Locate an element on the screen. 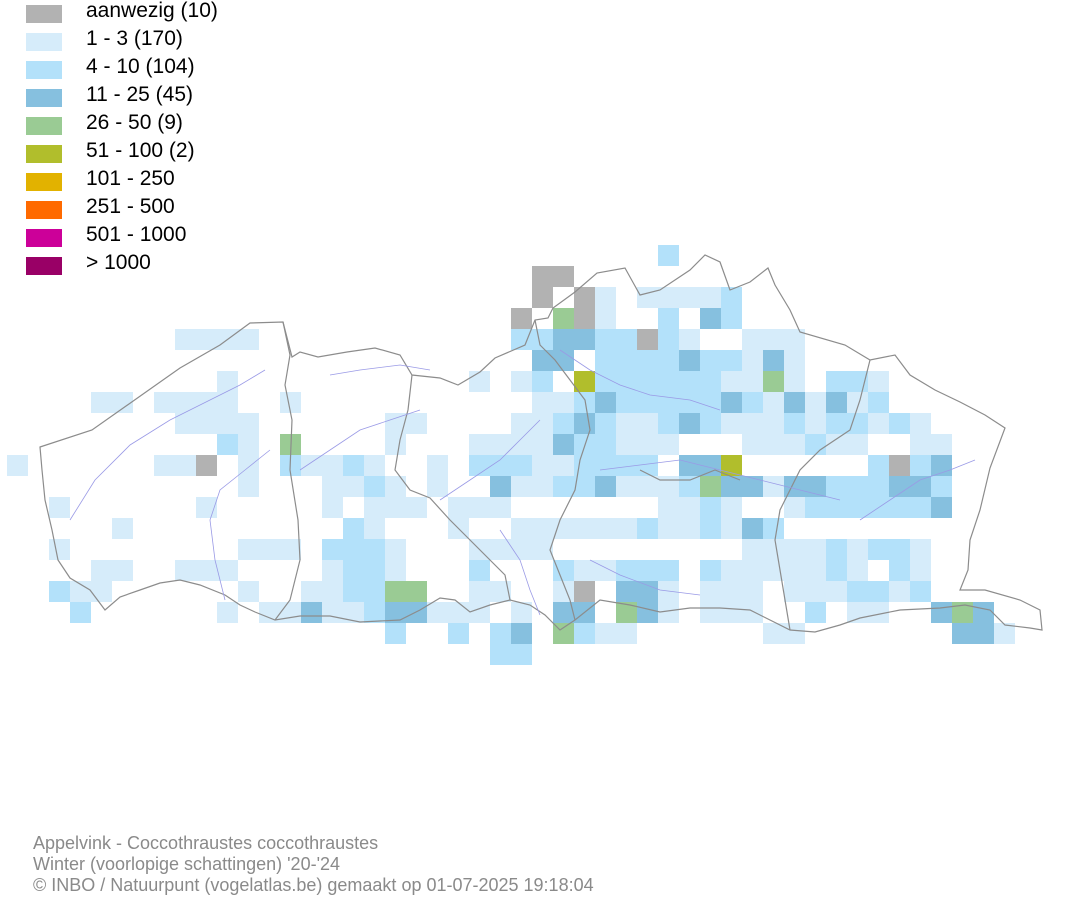  period-subtitle: Winter (voorlopige schattingen) '20-'24 is located at coordinates (187, 864).